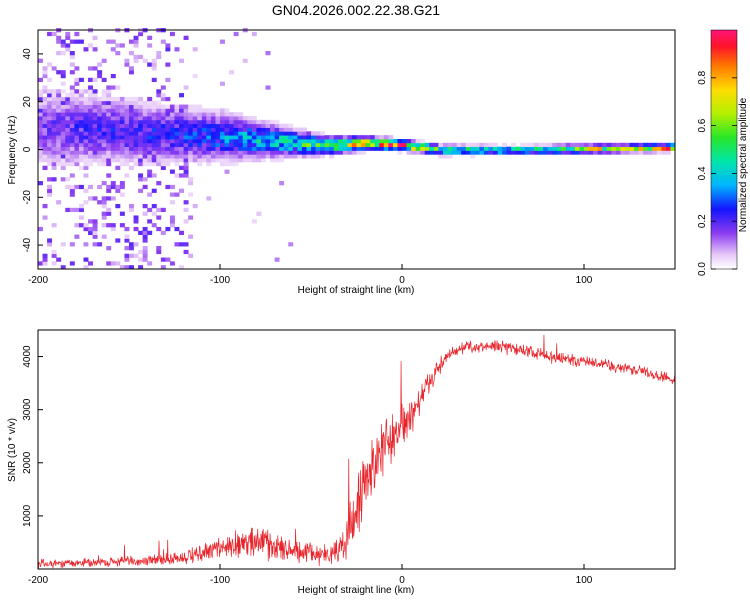 This screenshot has height=600, width=750. What do you see at coordinates (717, 173) in the screenshot?
I see `colorbar-ticks: 0.00.20.40.60.8` at bounding box center [717, 173].